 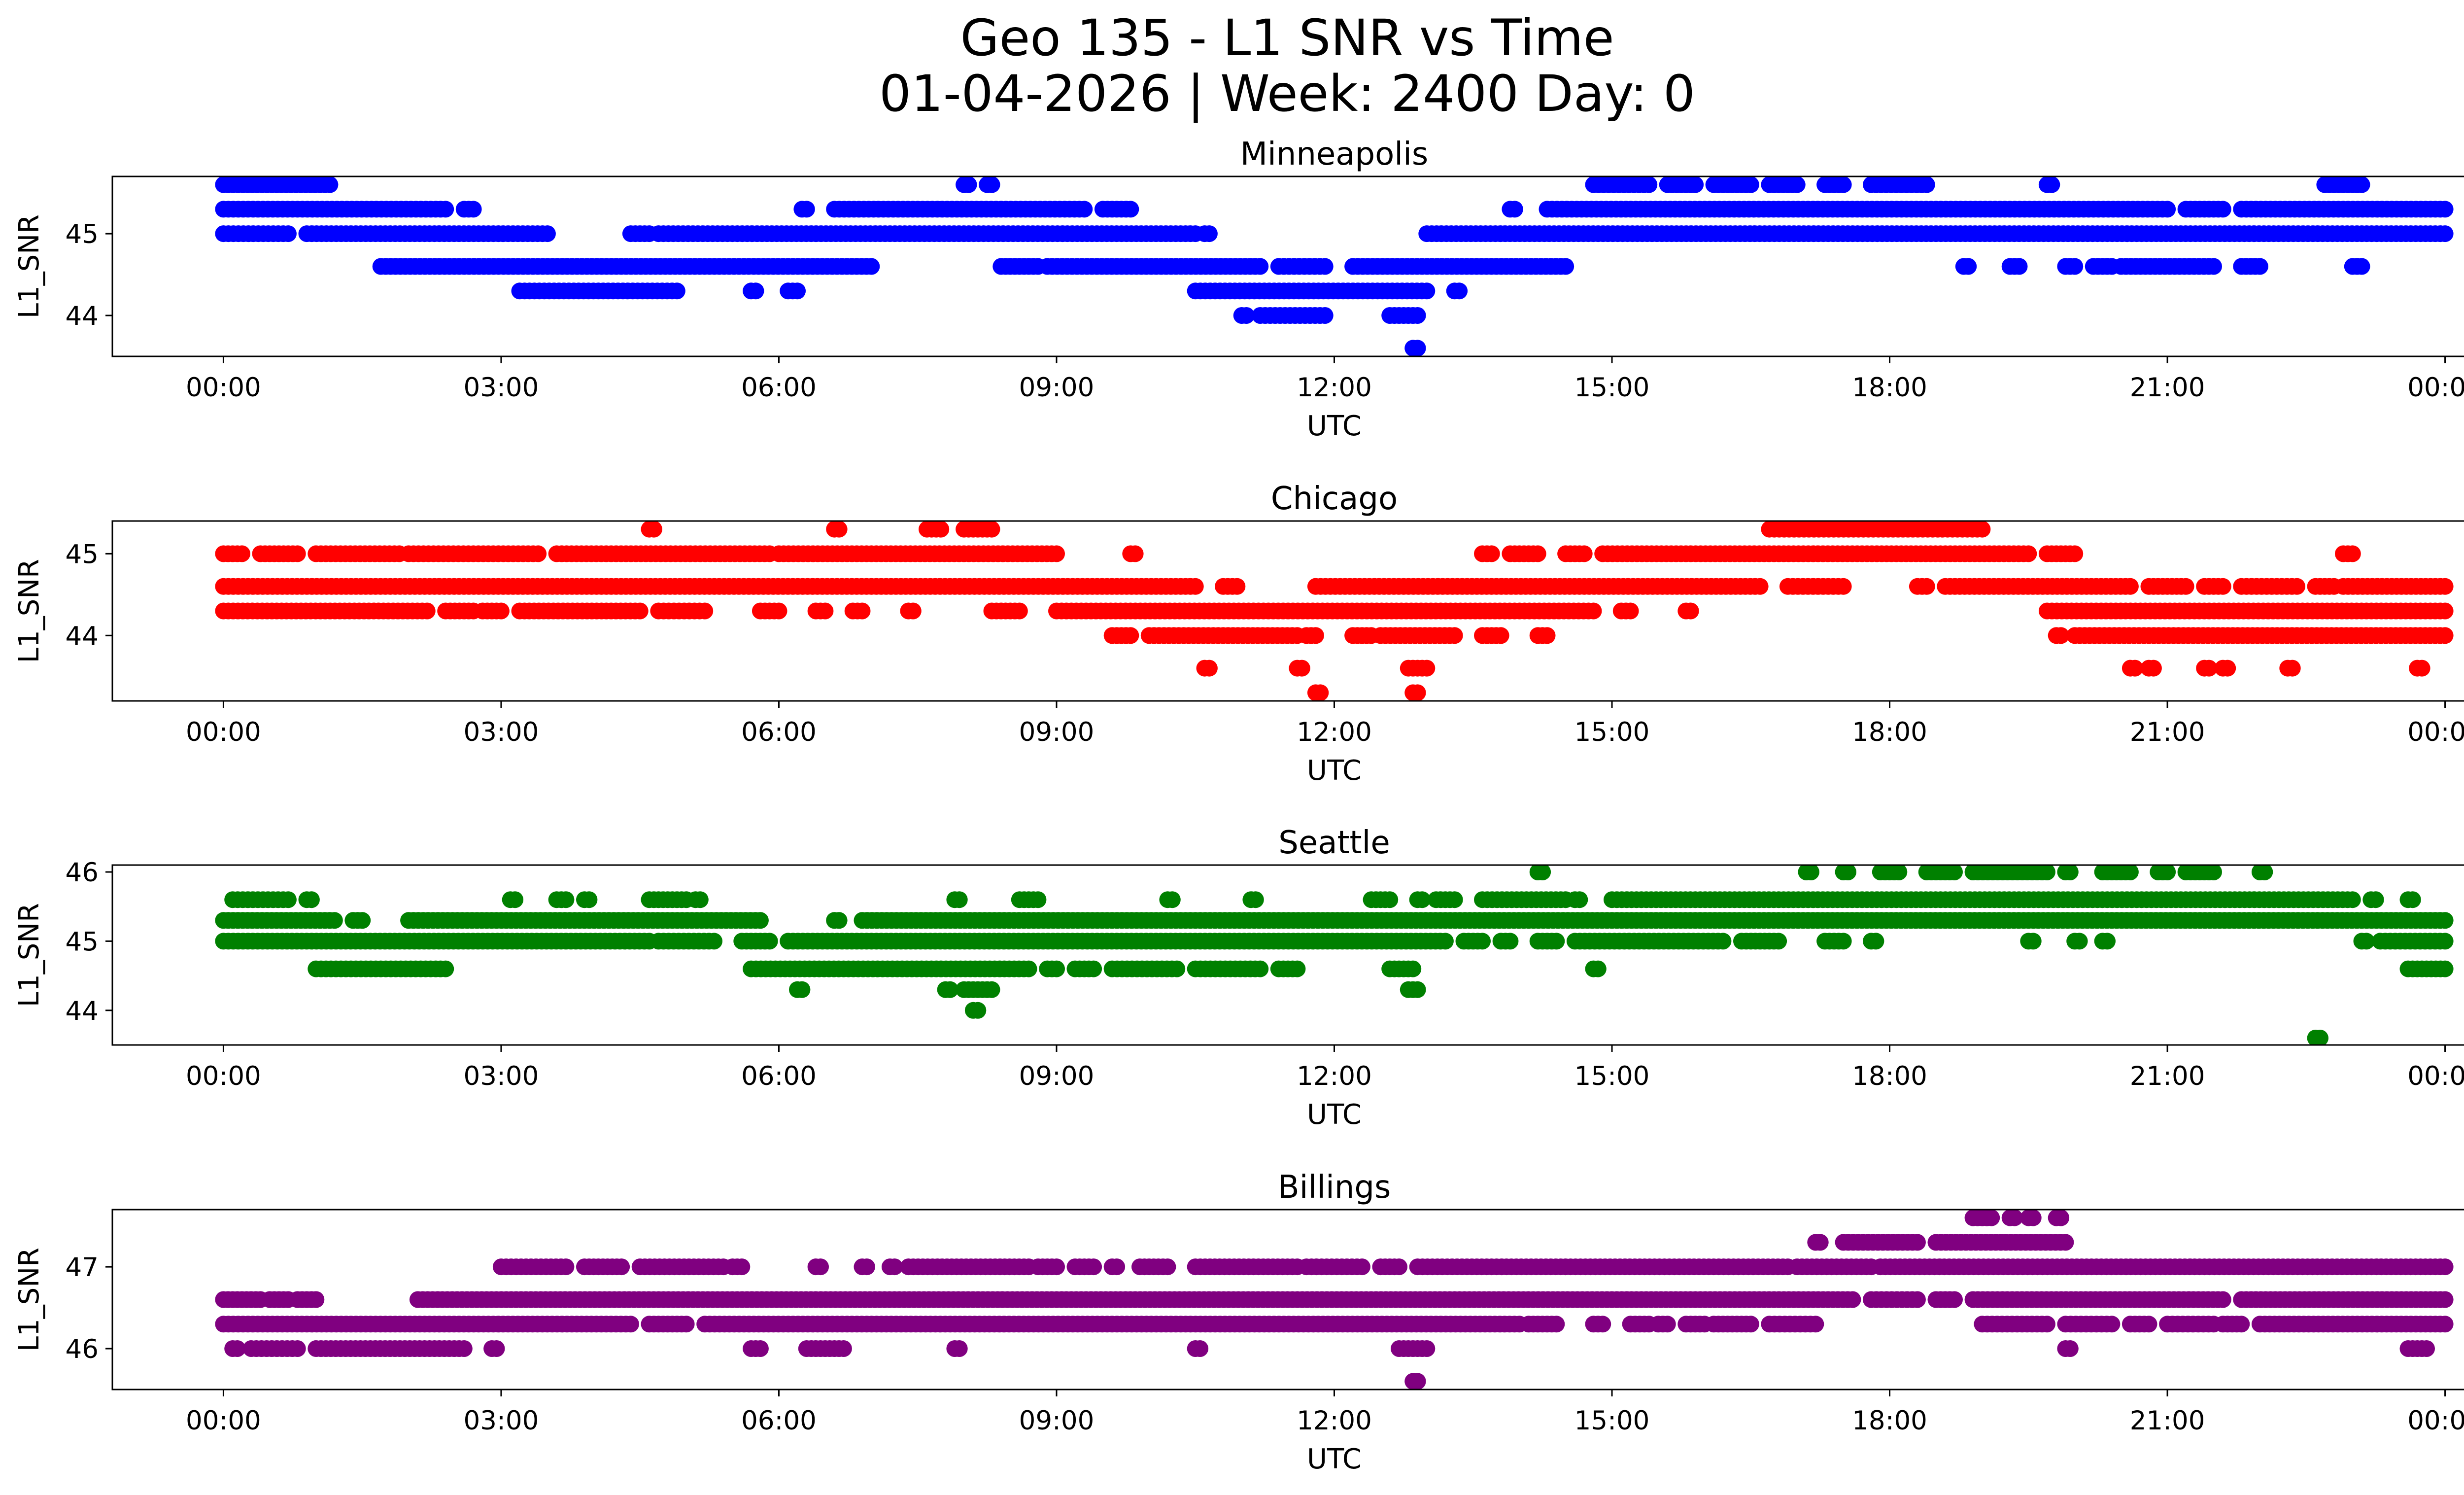 I want to click on x-tick-label: 18:00, so click(x=1889, y=1076).